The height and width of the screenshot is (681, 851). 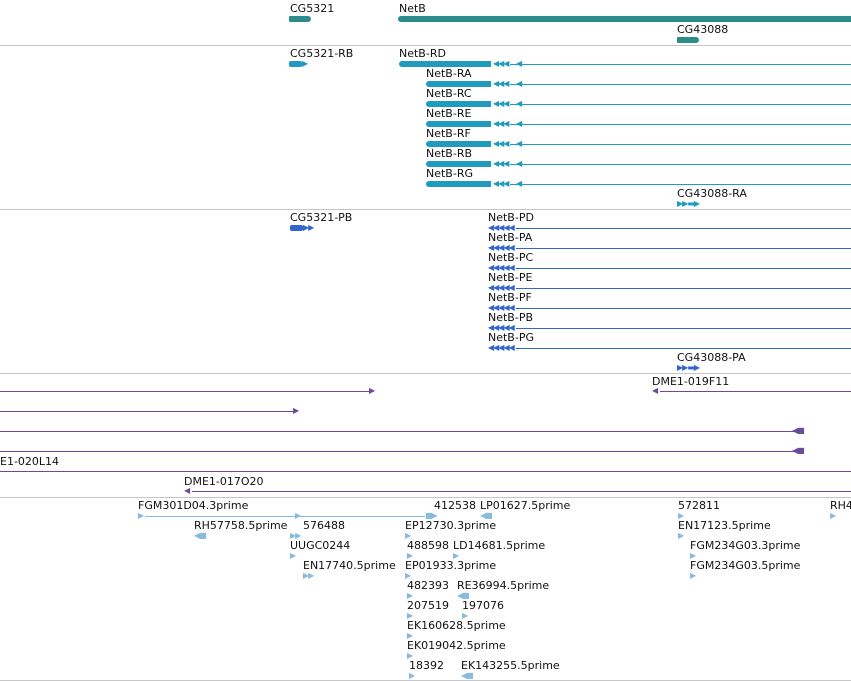 What do you see at coordinates (683, 268) in the screenshot?
I see `protein-feature-netb-pc` at bounding box center [683, 268].